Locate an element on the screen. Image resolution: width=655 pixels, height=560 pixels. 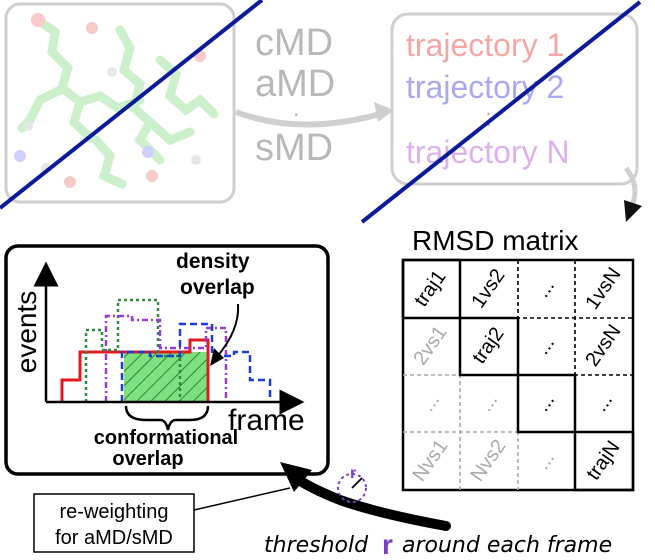
method-cmd: cMD is located at coordinates (294, 43).